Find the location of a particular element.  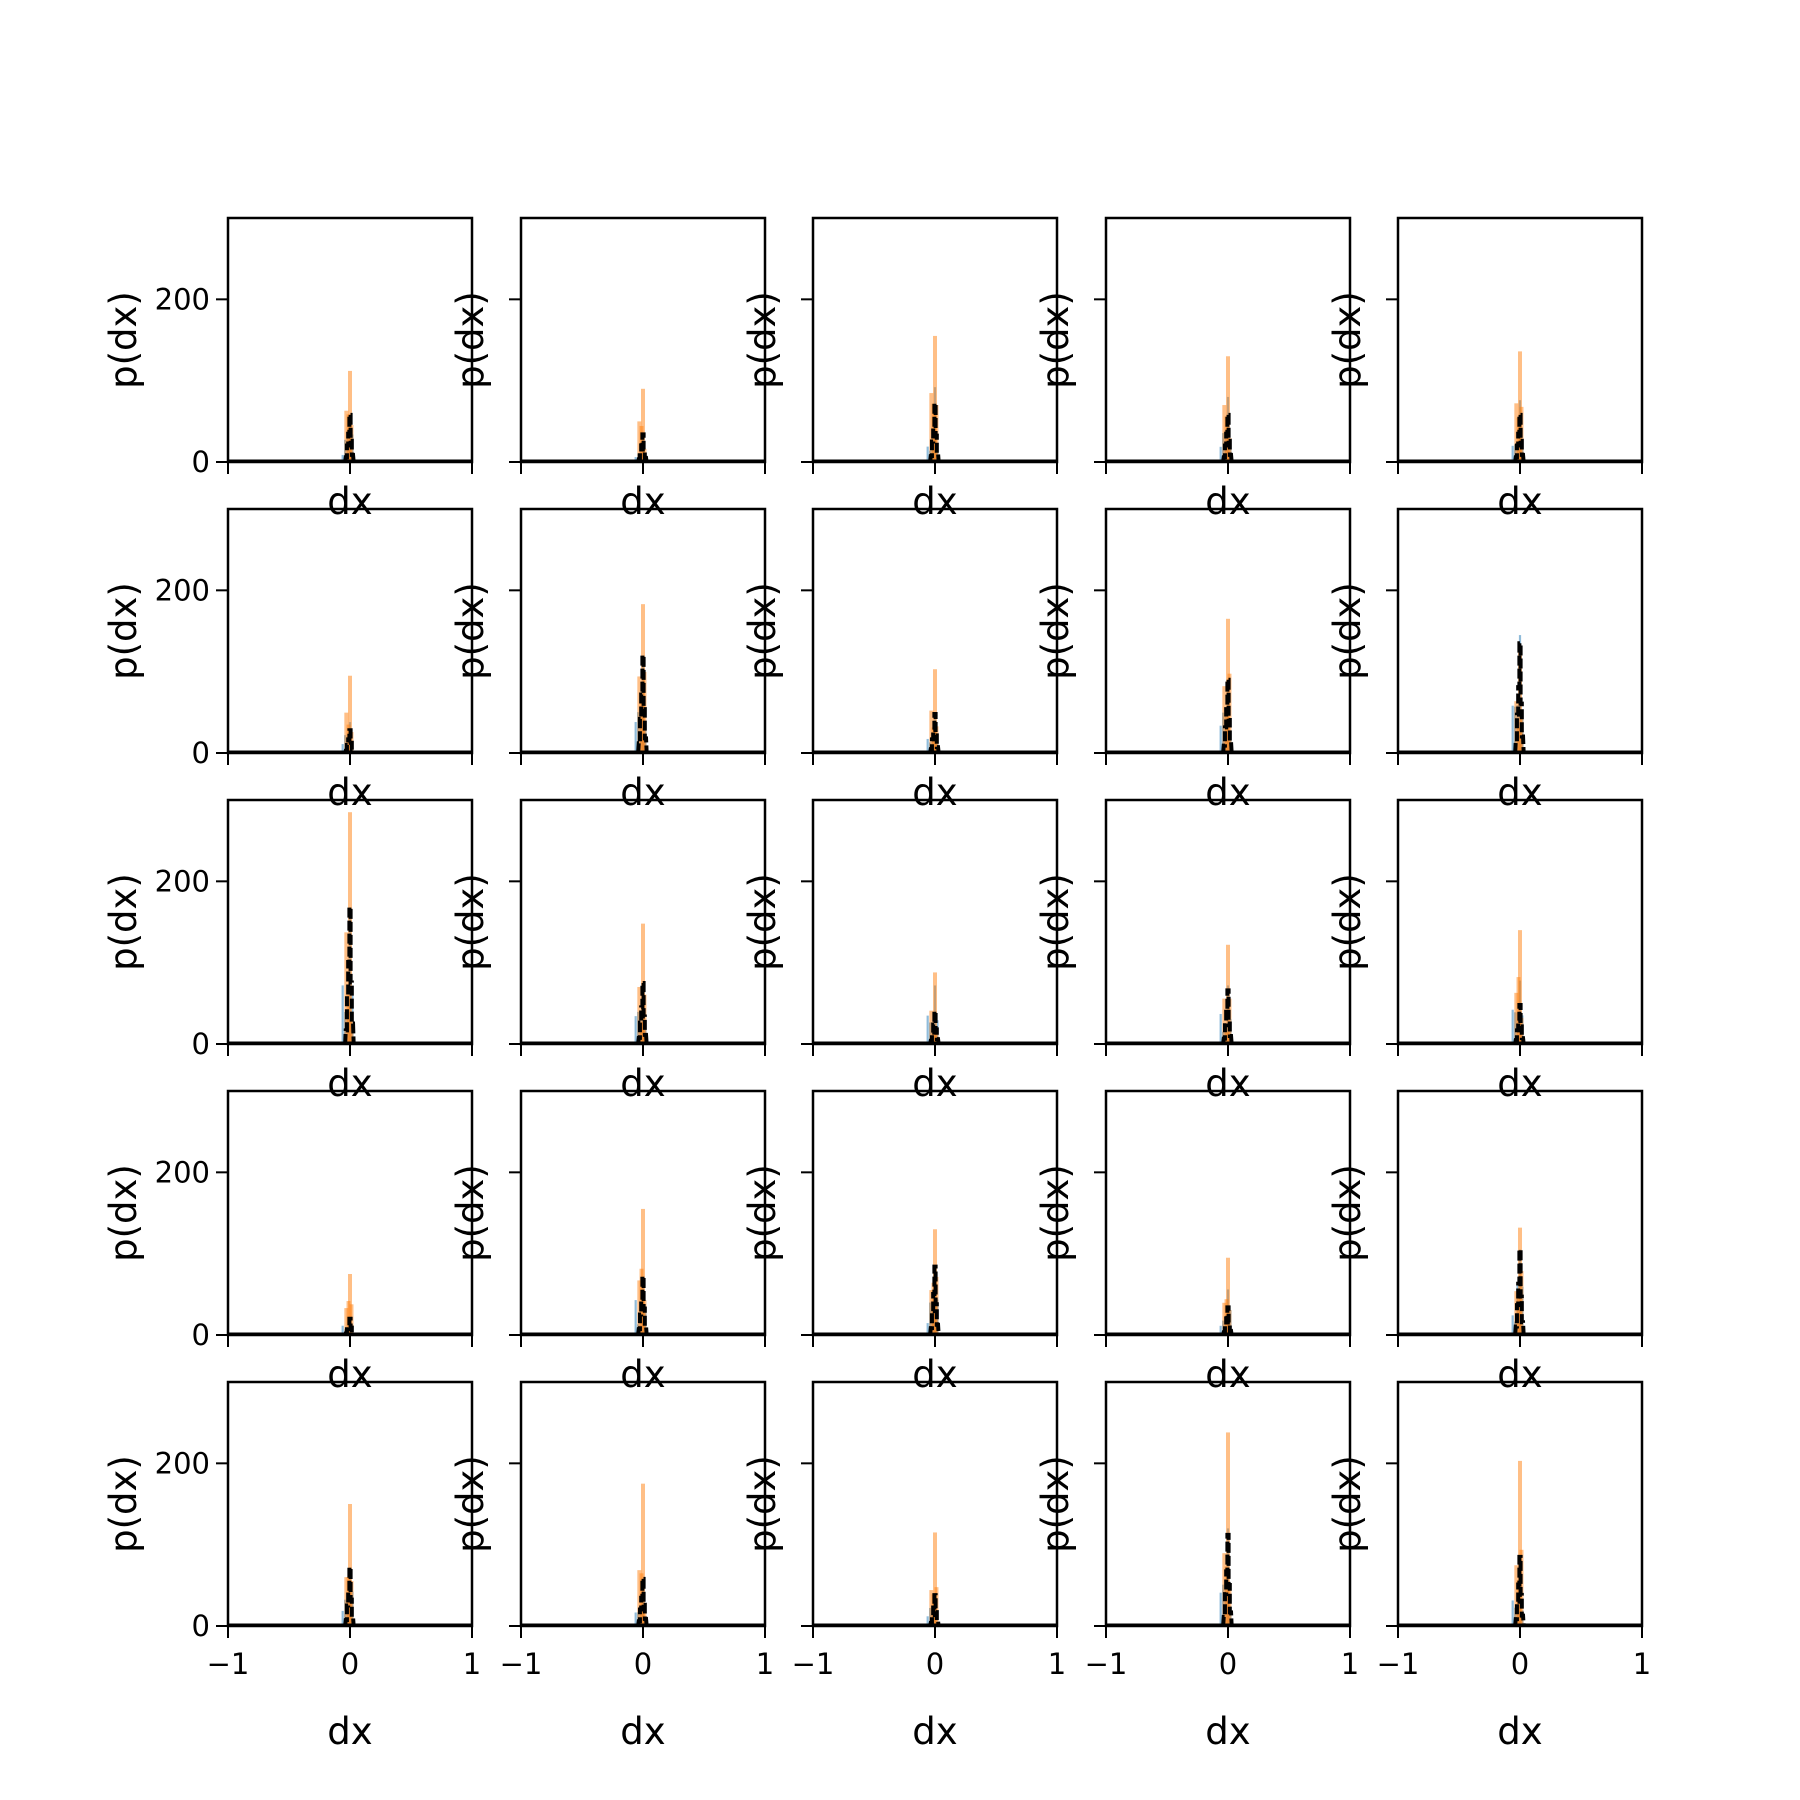

subplot-r3-c1: 0 200 is located at coordinates (314, 929).